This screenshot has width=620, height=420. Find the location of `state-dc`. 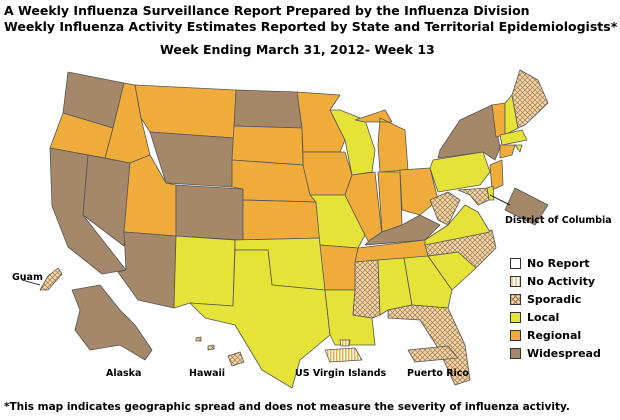

state-dc is located at coordinates (526, 206).